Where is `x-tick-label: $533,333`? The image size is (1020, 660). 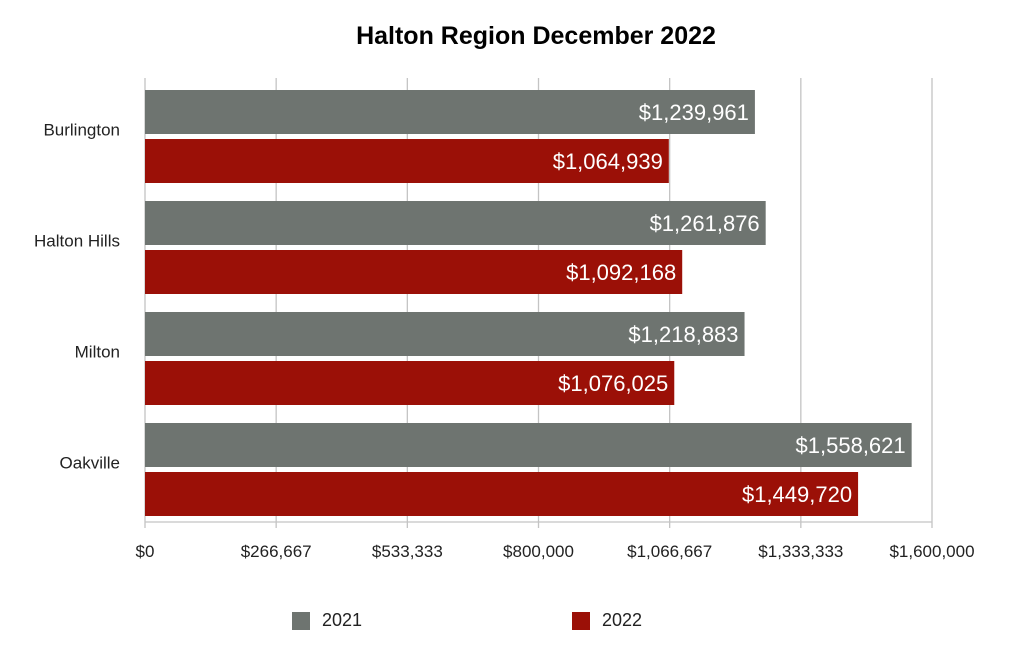 x-tick-label: $533,333 is located at coordinates (407, 551).